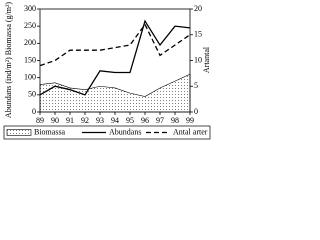 The width and height of the screenshot is (320, 240). I want to click on line, so click(115, 45).